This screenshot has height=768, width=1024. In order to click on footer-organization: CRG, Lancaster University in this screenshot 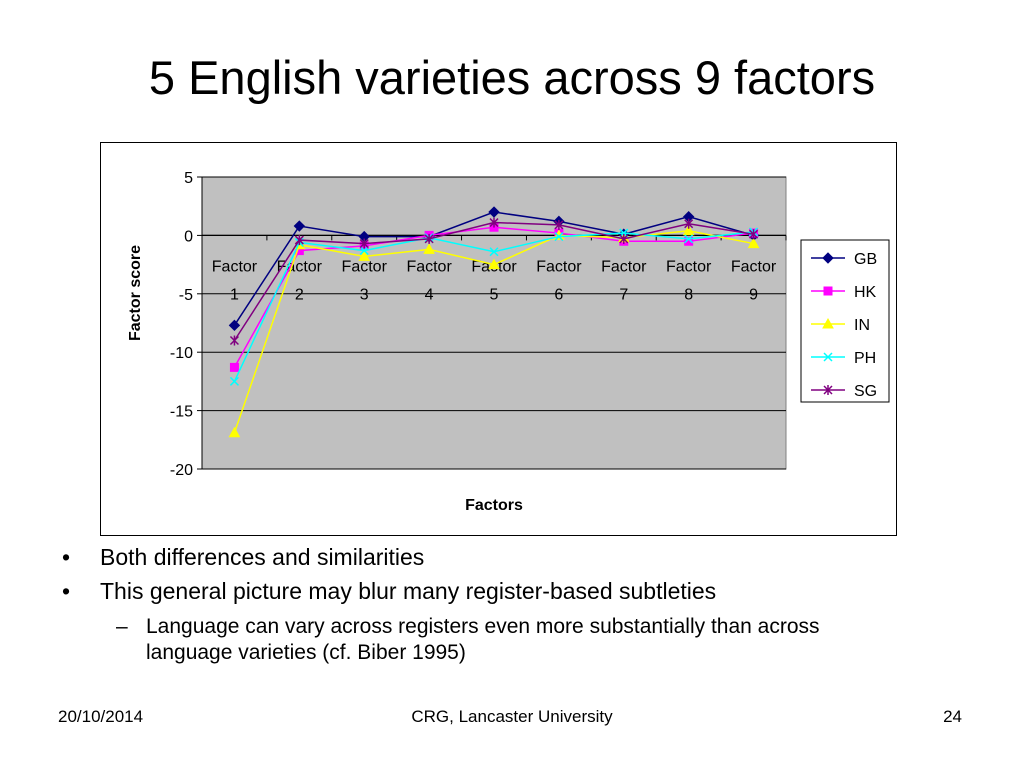, I will do `click(512, 716)`.